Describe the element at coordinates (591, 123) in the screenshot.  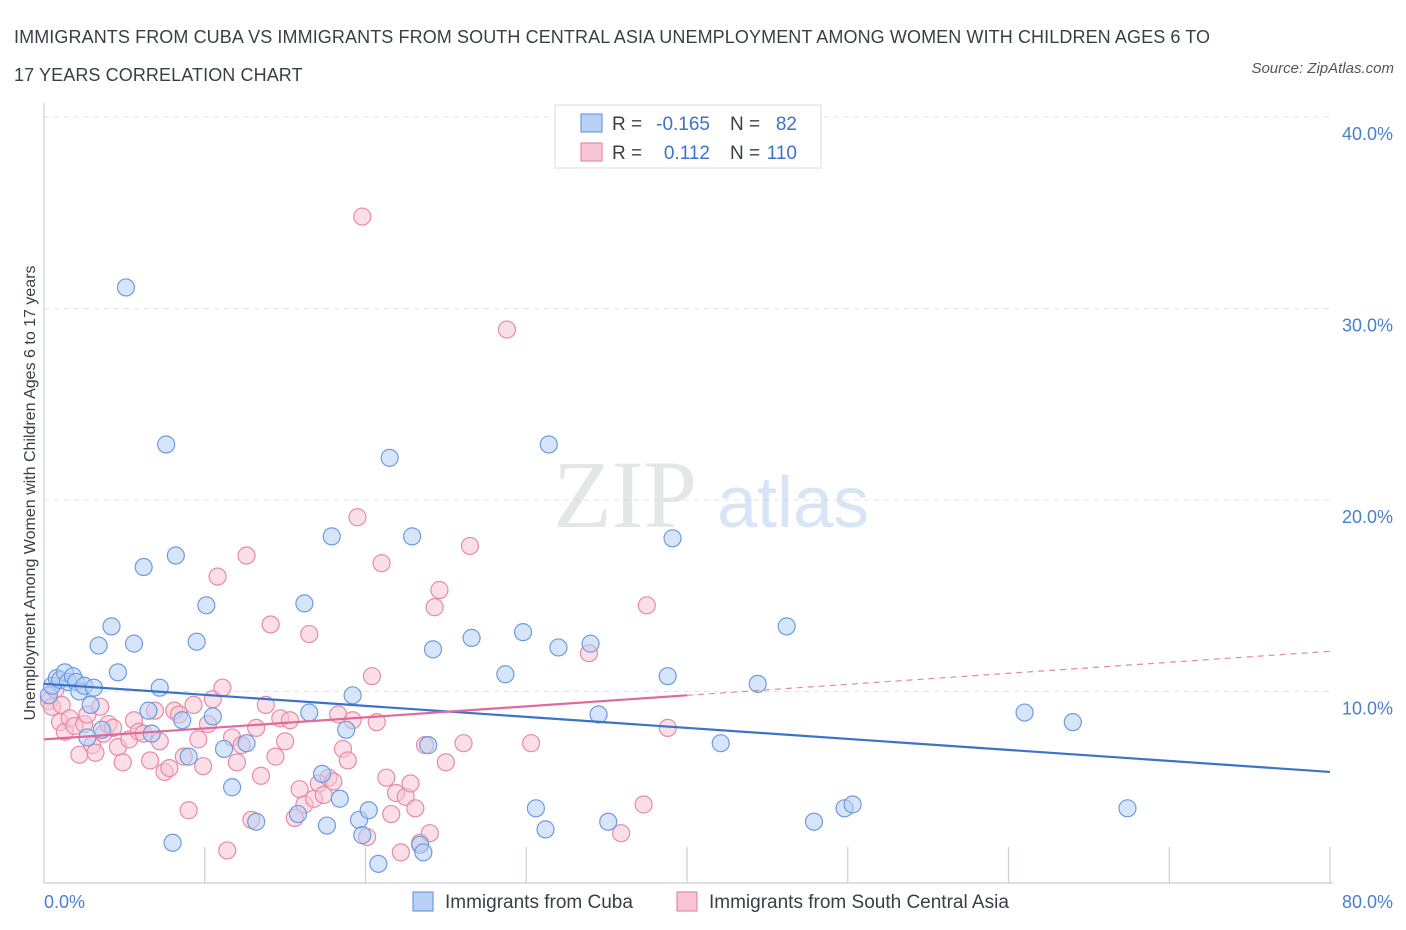
I see `legend-swatch-cuba` at that location.